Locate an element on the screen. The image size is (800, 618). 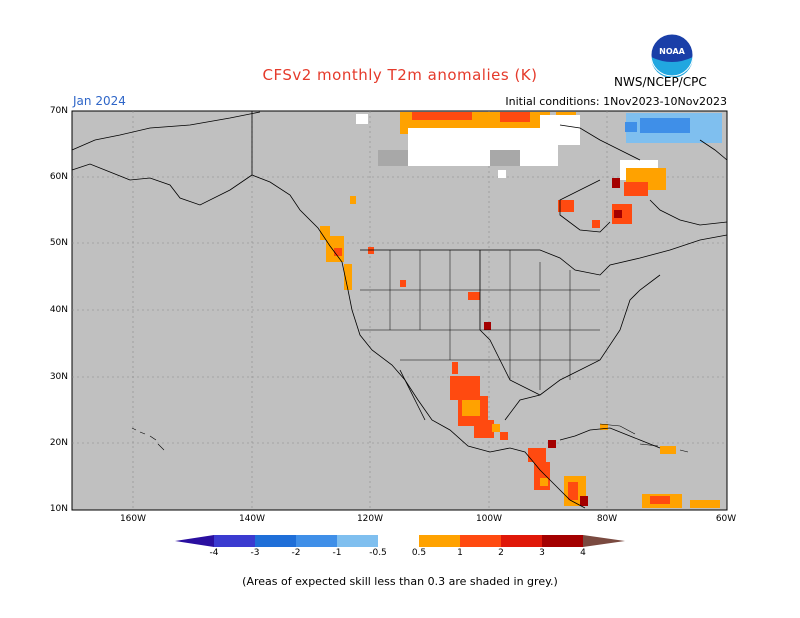
islands is located at coordinates (410, 438).